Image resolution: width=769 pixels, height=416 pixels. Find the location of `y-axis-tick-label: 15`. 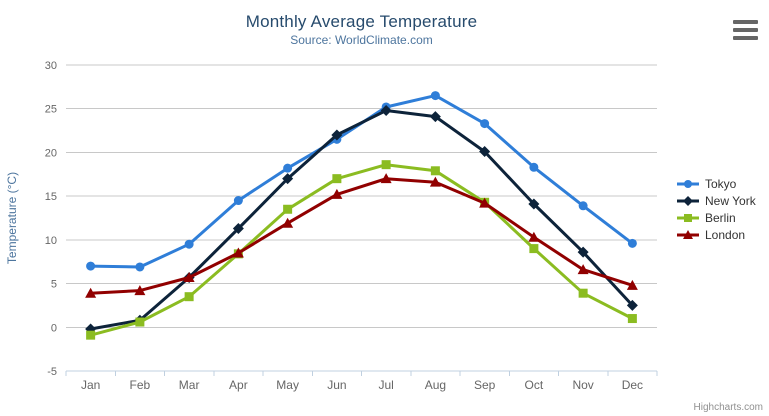

y-axis-tick-label: 15 is located at coordinates (51, 197).